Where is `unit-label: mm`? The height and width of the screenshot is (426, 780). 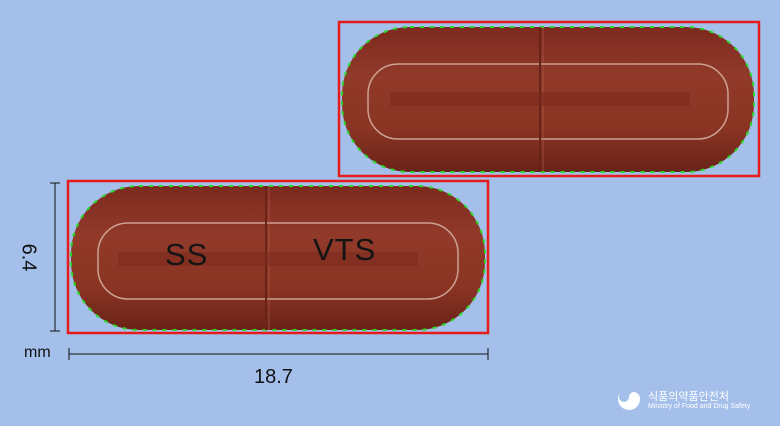 unit-label: mm is located at coordinates (37, 352).